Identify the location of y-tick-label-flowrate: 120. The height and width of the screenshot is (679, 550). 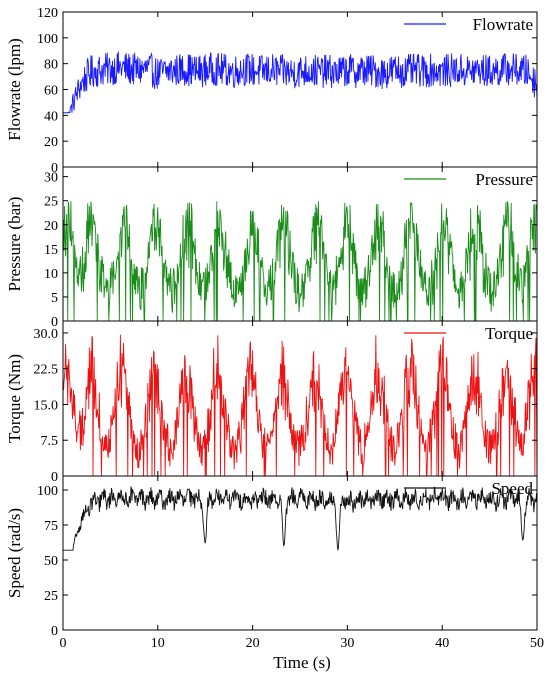
(47, 13).